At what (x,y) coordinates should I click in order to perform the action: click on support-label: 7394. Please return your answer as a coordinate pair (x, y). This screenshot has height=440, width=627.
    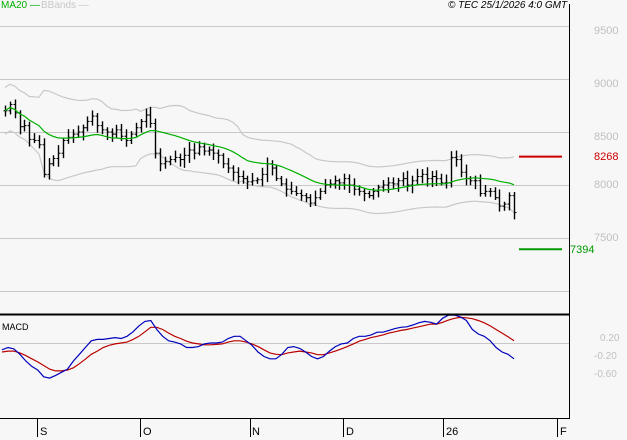
    Looking at the image, I should click on (582, 250).